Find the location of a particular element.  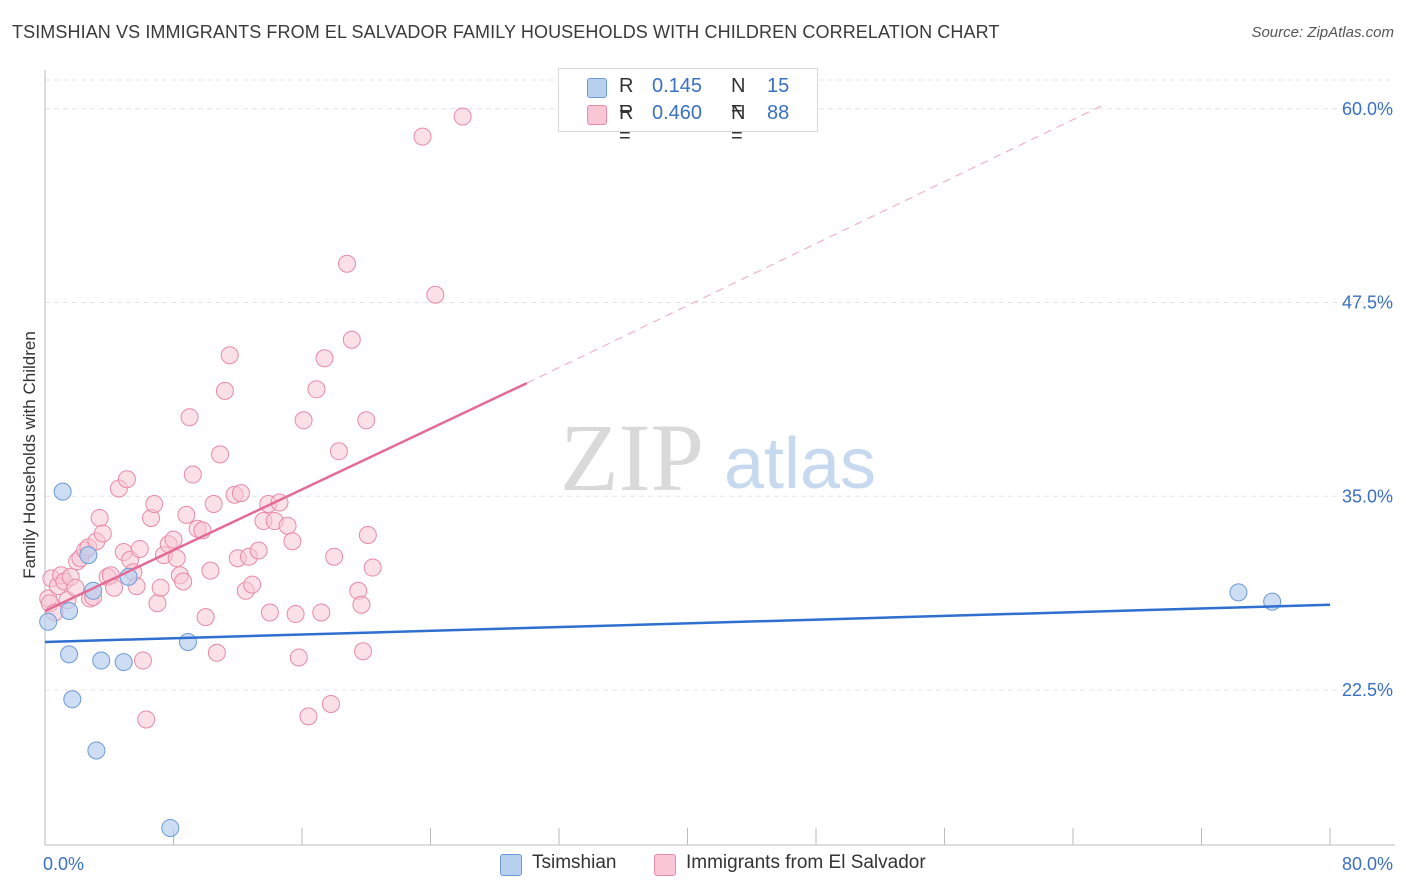

y-tick-label: 60.0% is located at coordinates (1367, 109).